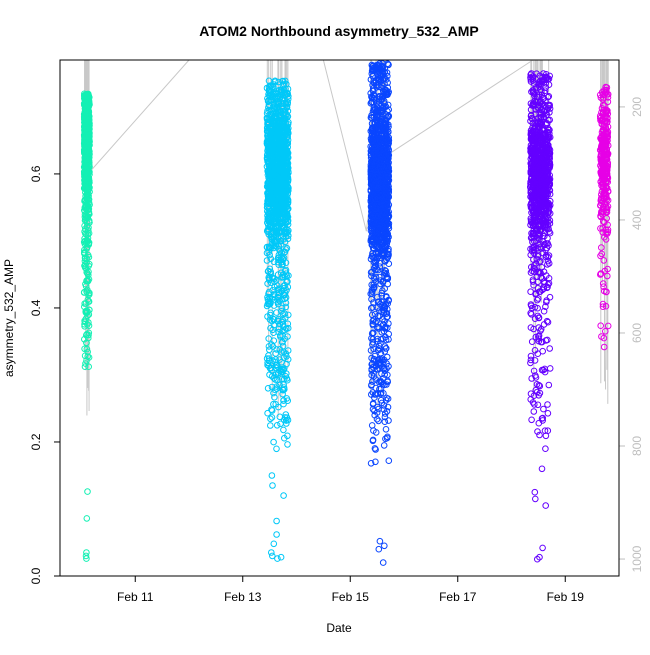  What do you see at coordinates (9, 318) in the screenshot?
I see `y-axis-label: asymmetry_532_AMP` at bounding box center [9, 318].